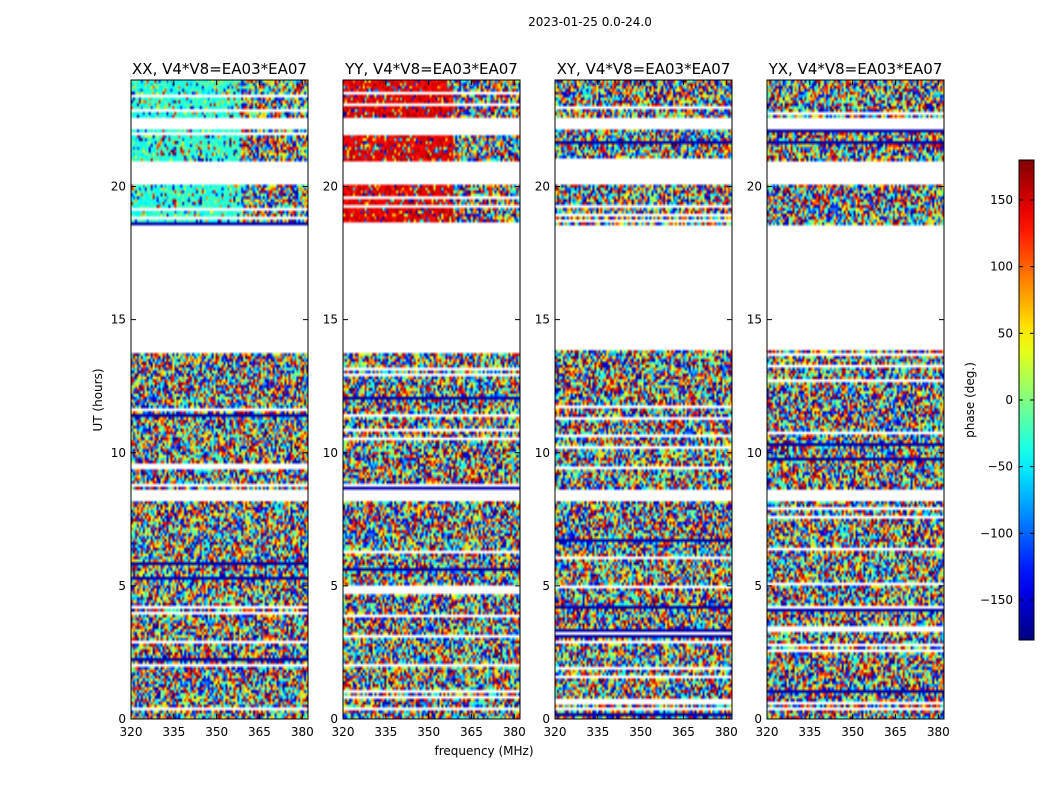 Image resolution: width=1050 pixels, height=800 pixels. I want to click on figure-title: 2023-01-25 0.0-24.0, so click(590, 22).